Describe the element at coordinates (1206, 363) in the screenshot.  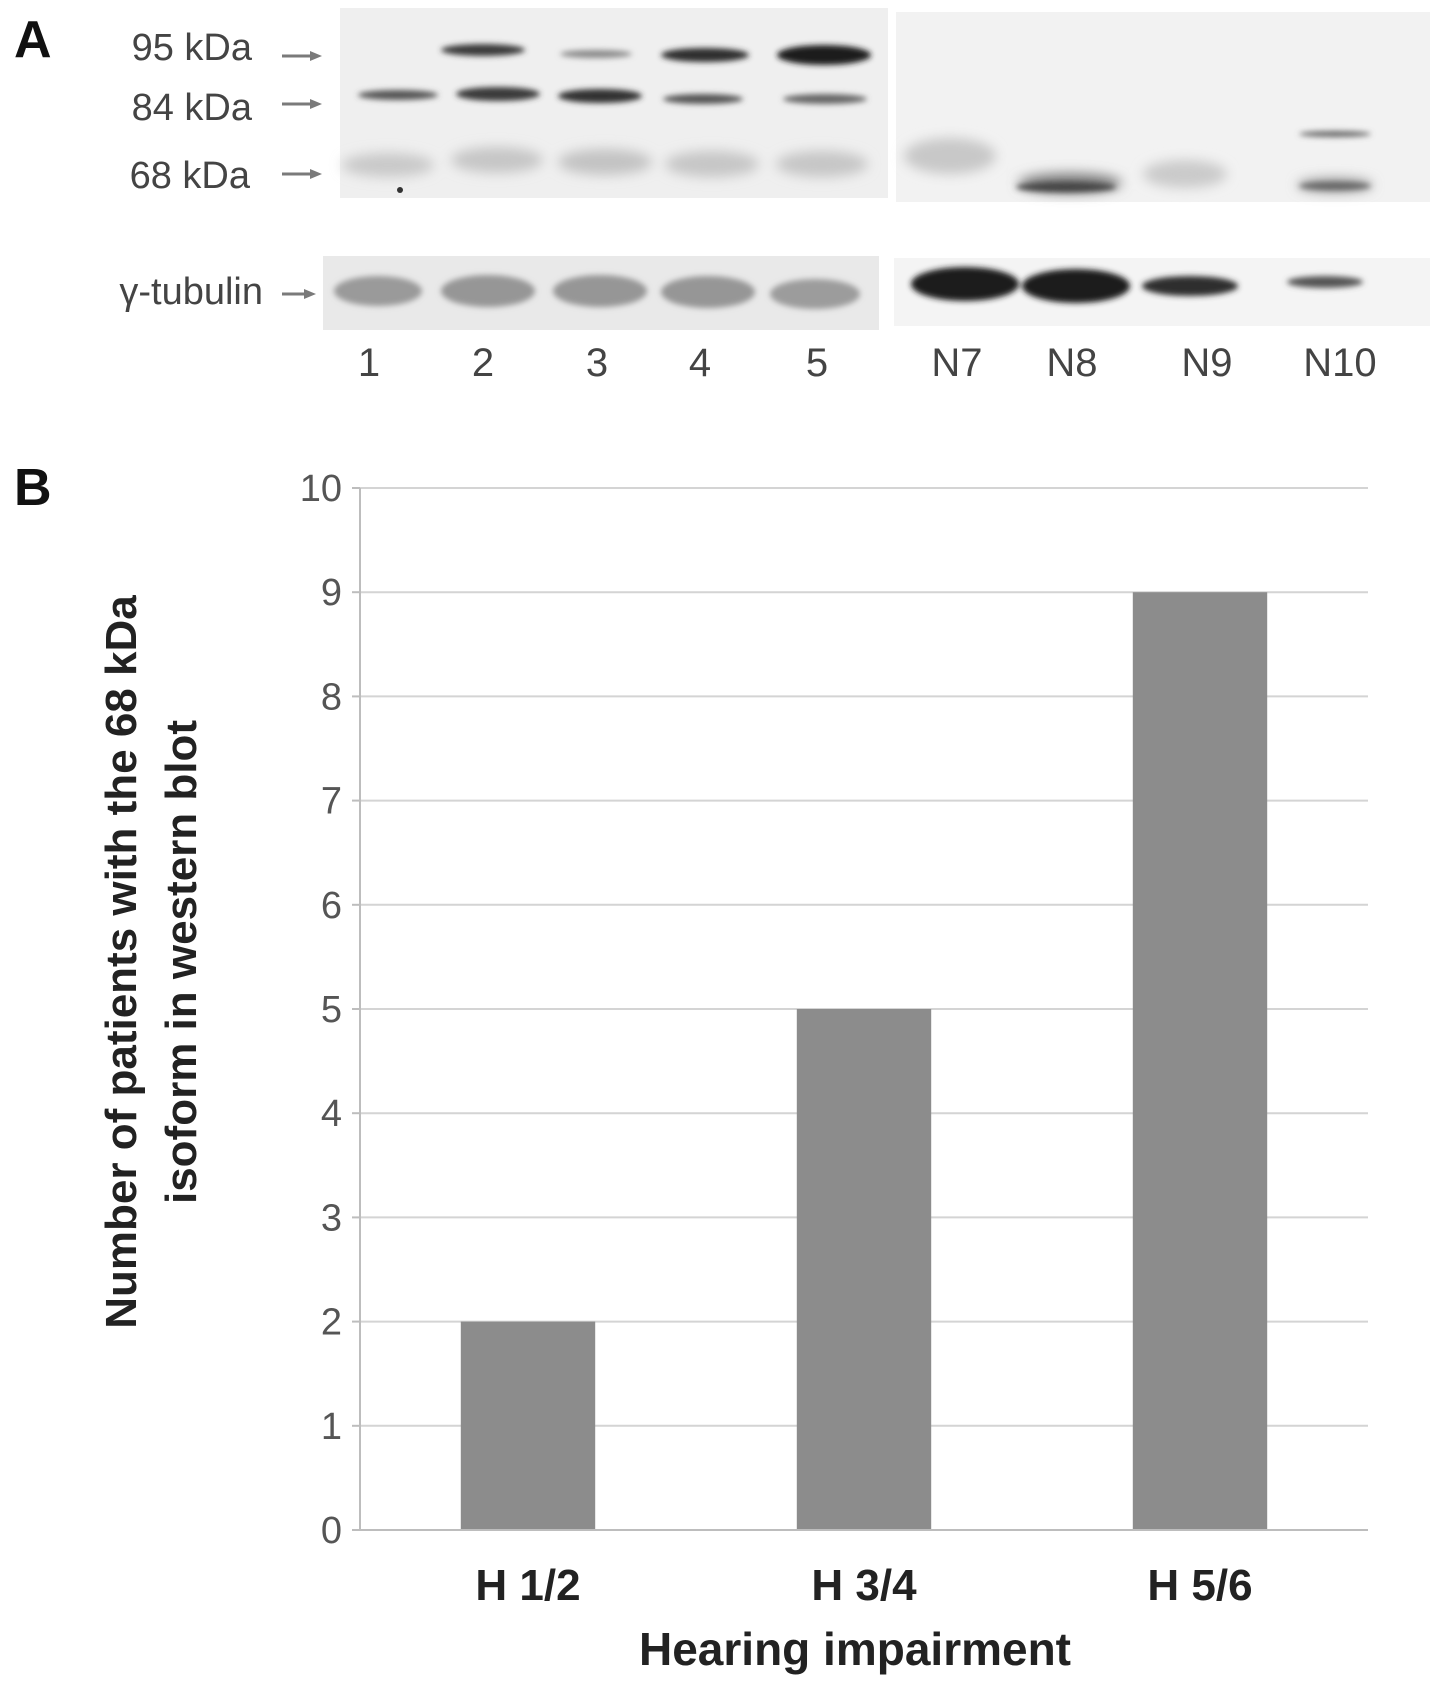
I see `lane-label-n9: N9` at that location.